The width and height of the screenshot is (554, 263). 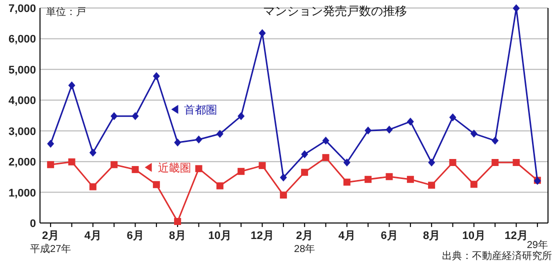 What do you see at coordinates (22, 9) in the screenshot?
I see `y-tick-label: 7,000` at bounding box center [22, 9].